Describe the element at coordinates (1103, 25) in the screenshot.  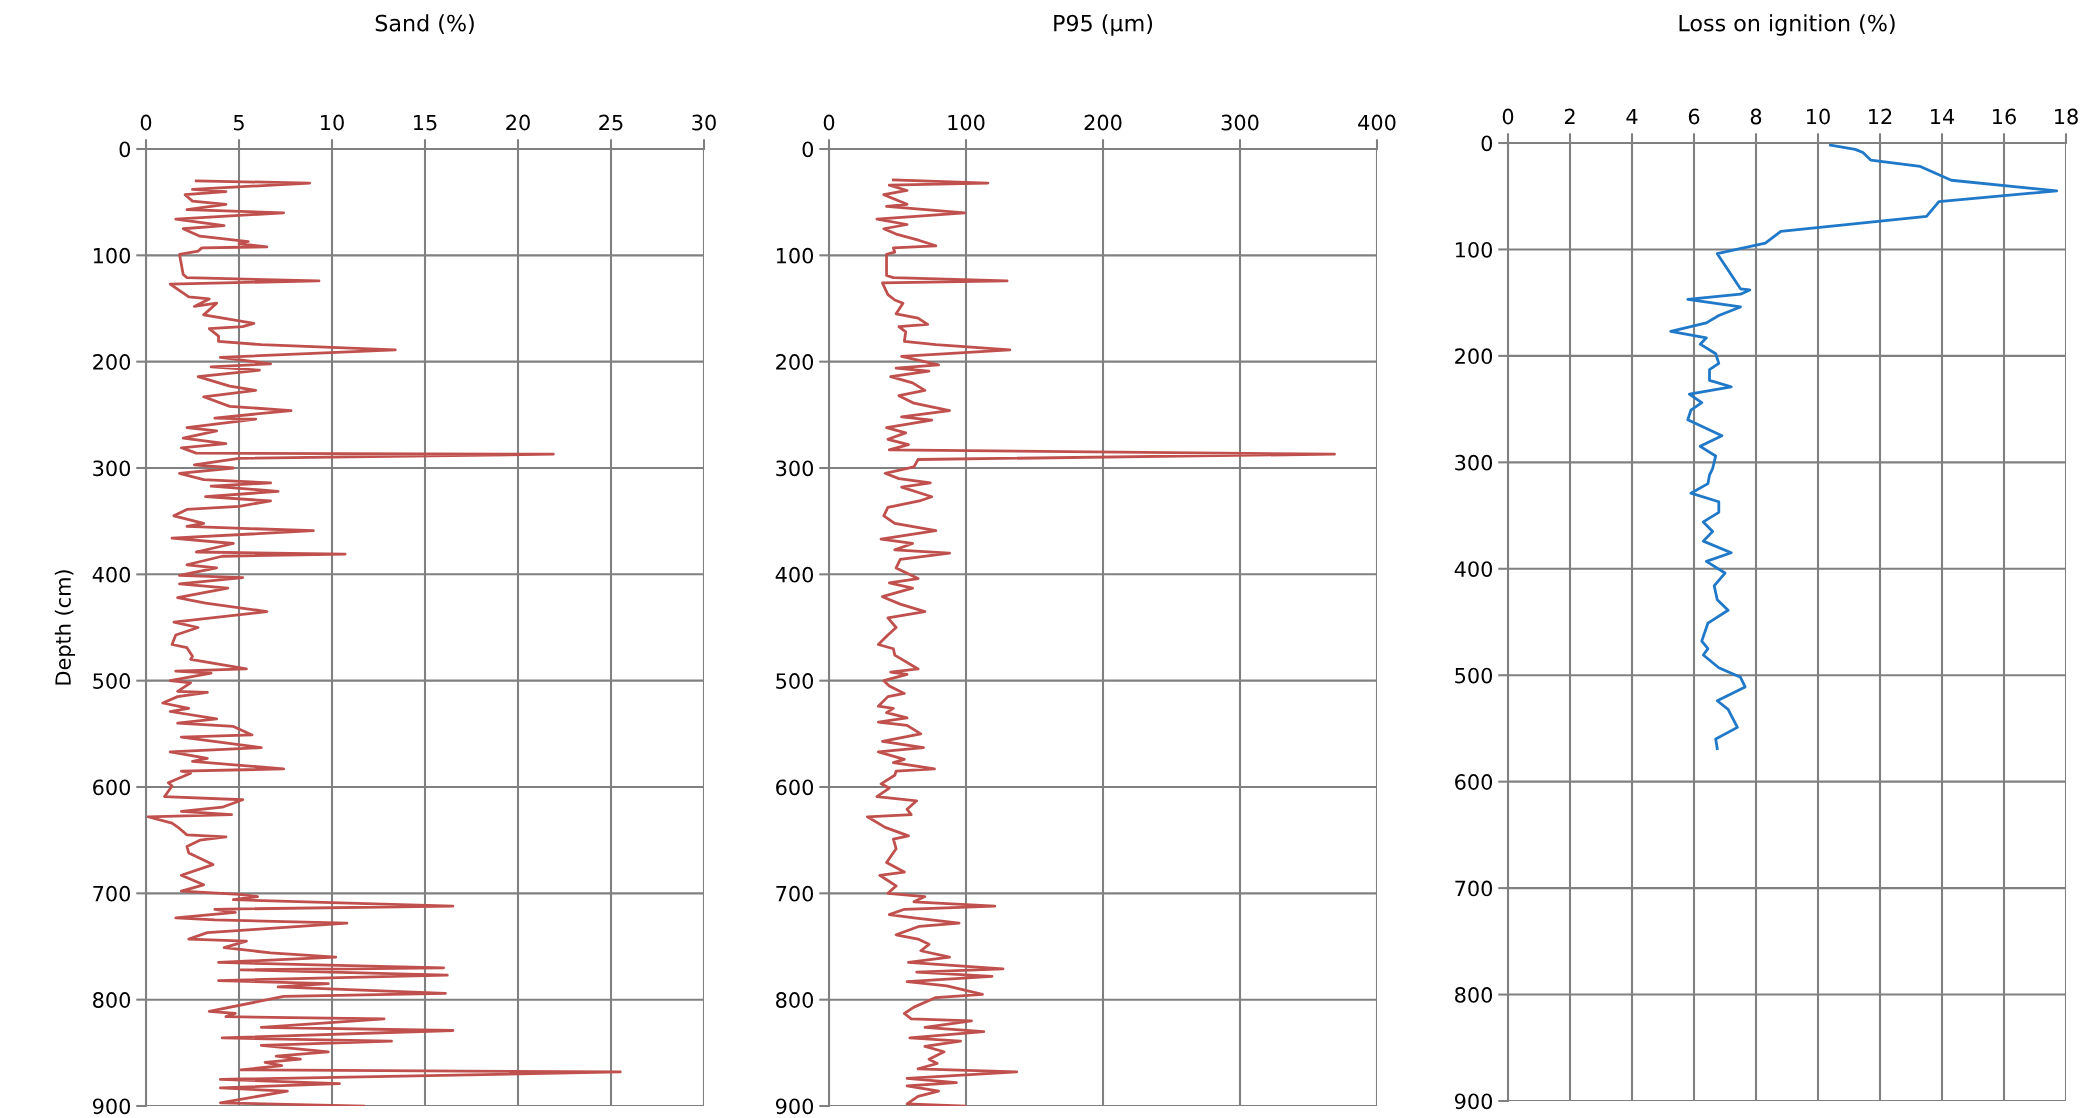
I see `chart-title: P95 (µm)` at that location.